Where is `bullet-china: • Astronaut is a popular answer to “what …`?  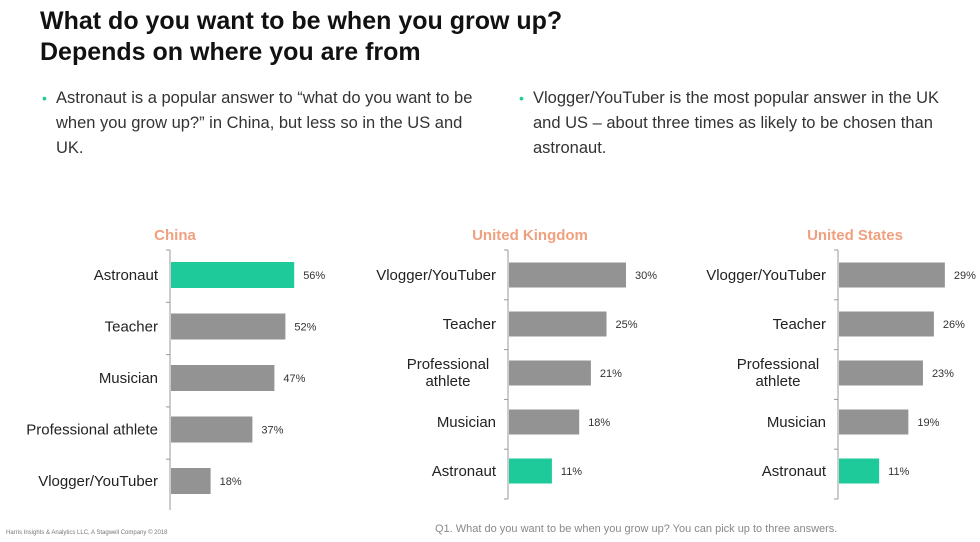 bullet-china: • Astronaut is a popular answer to “what … is located at coordinates (264, 123).